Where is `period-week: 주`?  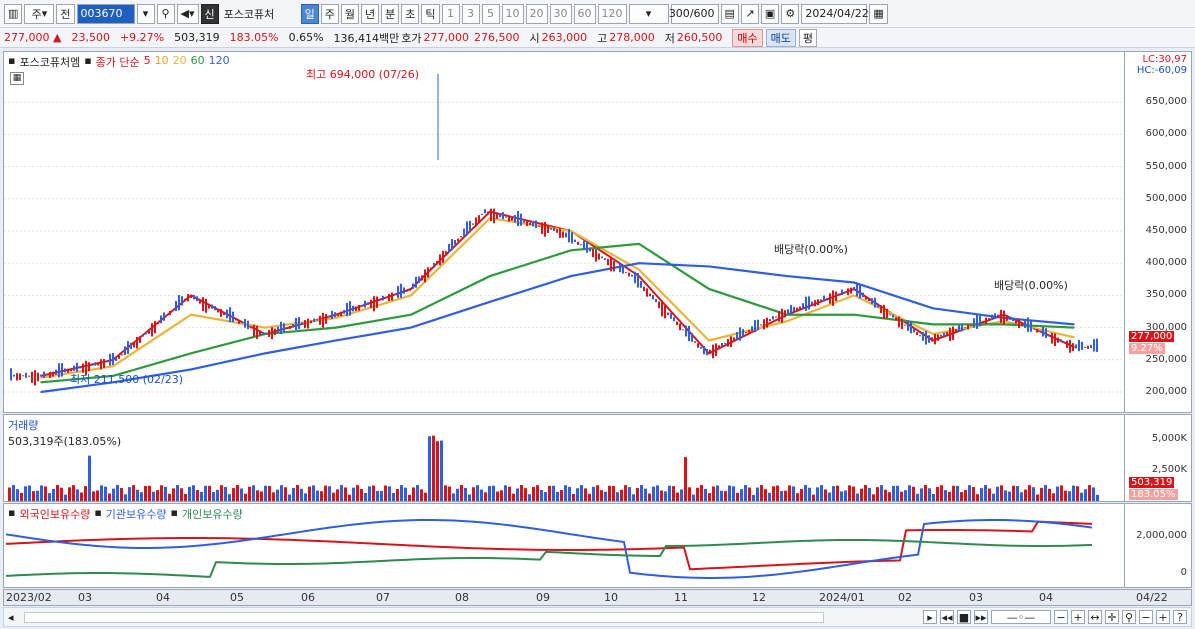
period-week: 주 is located at coordinates (329, 13).